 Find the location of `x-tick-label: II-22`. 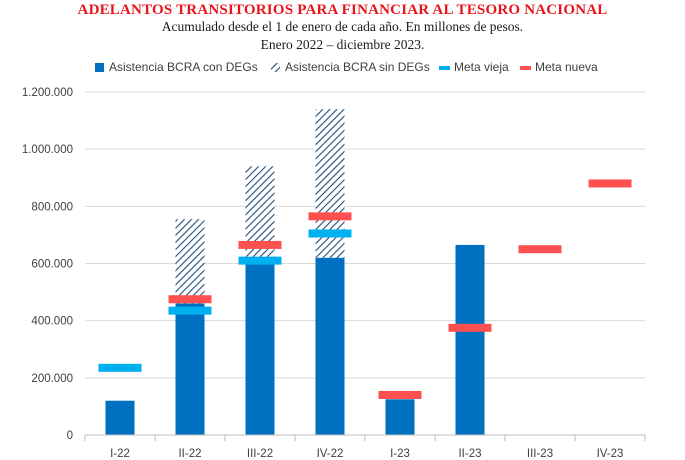

x-tick-label: II-22 is located at coordinates (189, 454).